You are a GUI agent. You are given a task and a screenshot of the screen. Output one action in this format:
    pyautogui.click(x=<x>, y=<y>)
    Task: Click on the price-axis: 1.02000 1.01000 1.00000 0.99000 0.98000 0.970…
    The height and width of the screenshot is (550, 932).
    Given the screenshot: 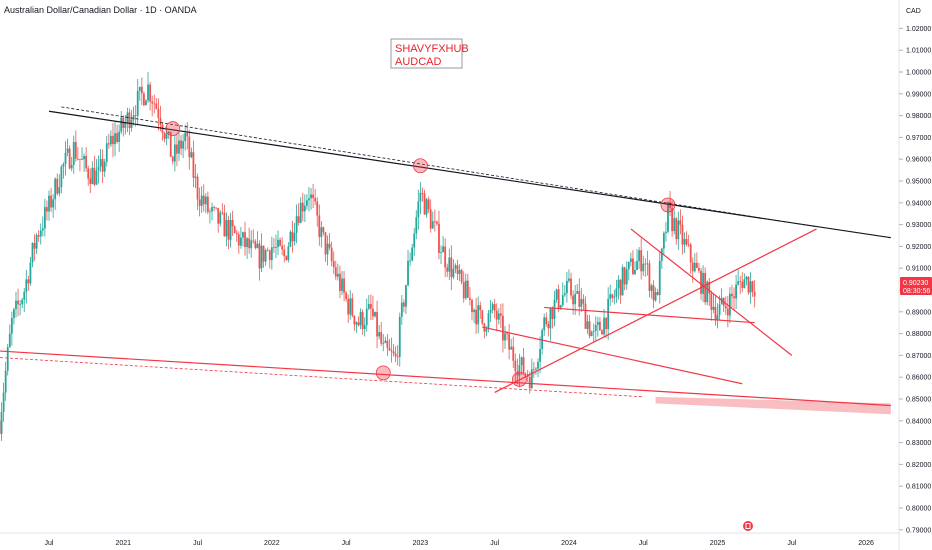 What is the action you would take?
    pyautogui.click(x=915, y=280)
    